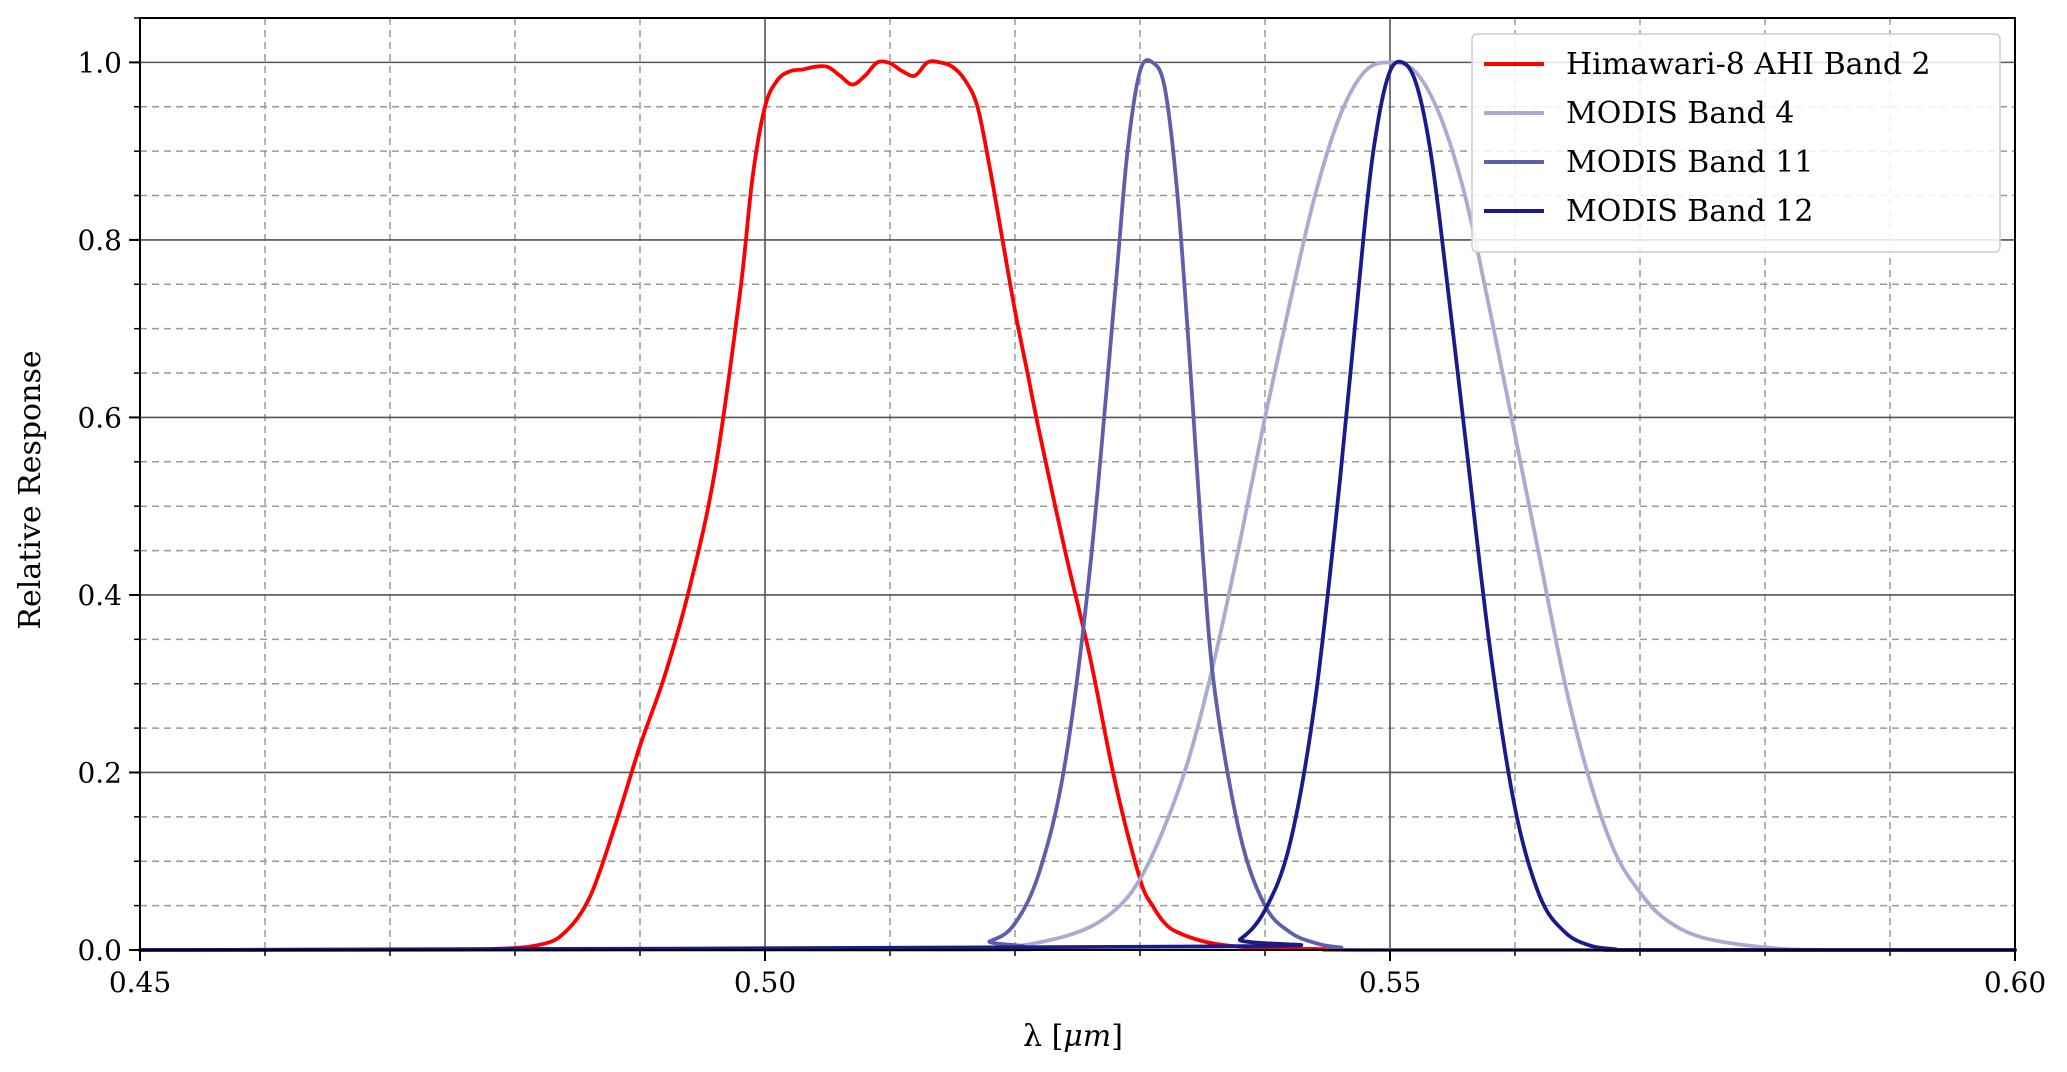  What do you see at coordinates (1390, 982) in the screenshot?
I see `x-tick-label: 0.55` at bounding box center [1390, 982].